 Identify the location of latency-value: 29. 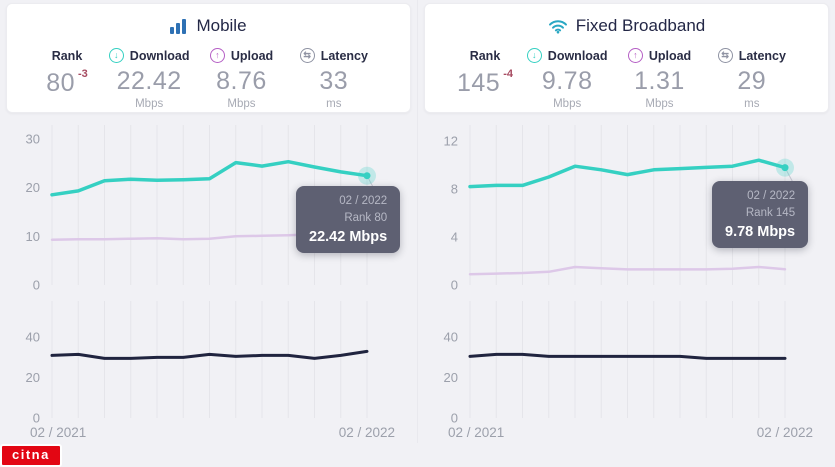
(752, 81).